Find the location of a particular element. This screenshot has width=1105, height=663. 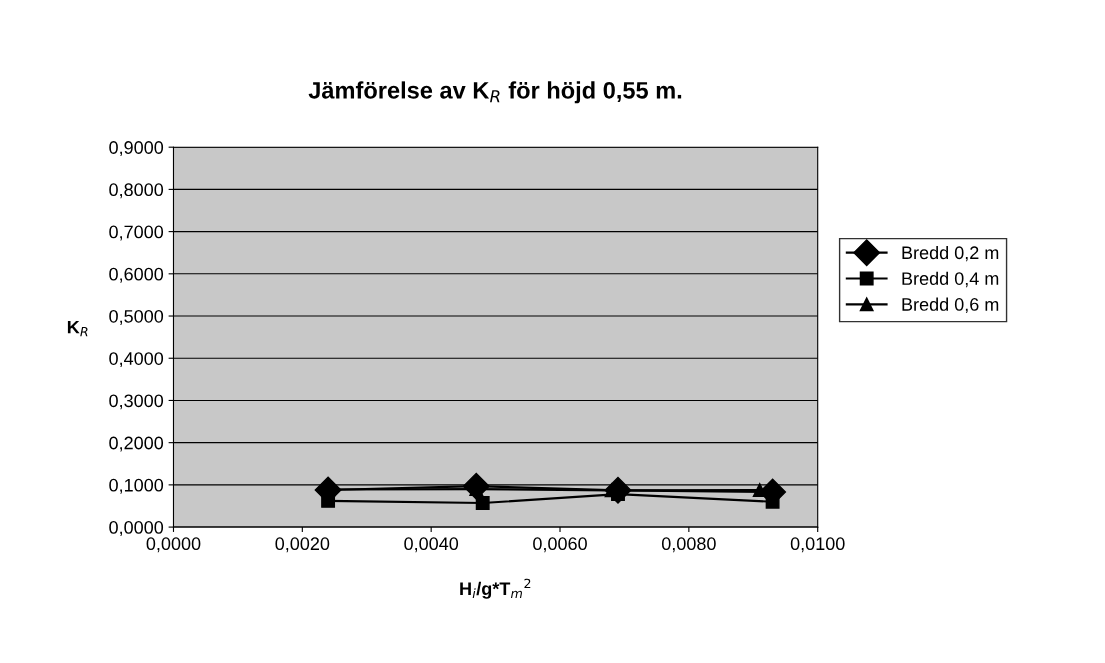

y-tick-label: 0,0000 is located at coordinates (136, 528).